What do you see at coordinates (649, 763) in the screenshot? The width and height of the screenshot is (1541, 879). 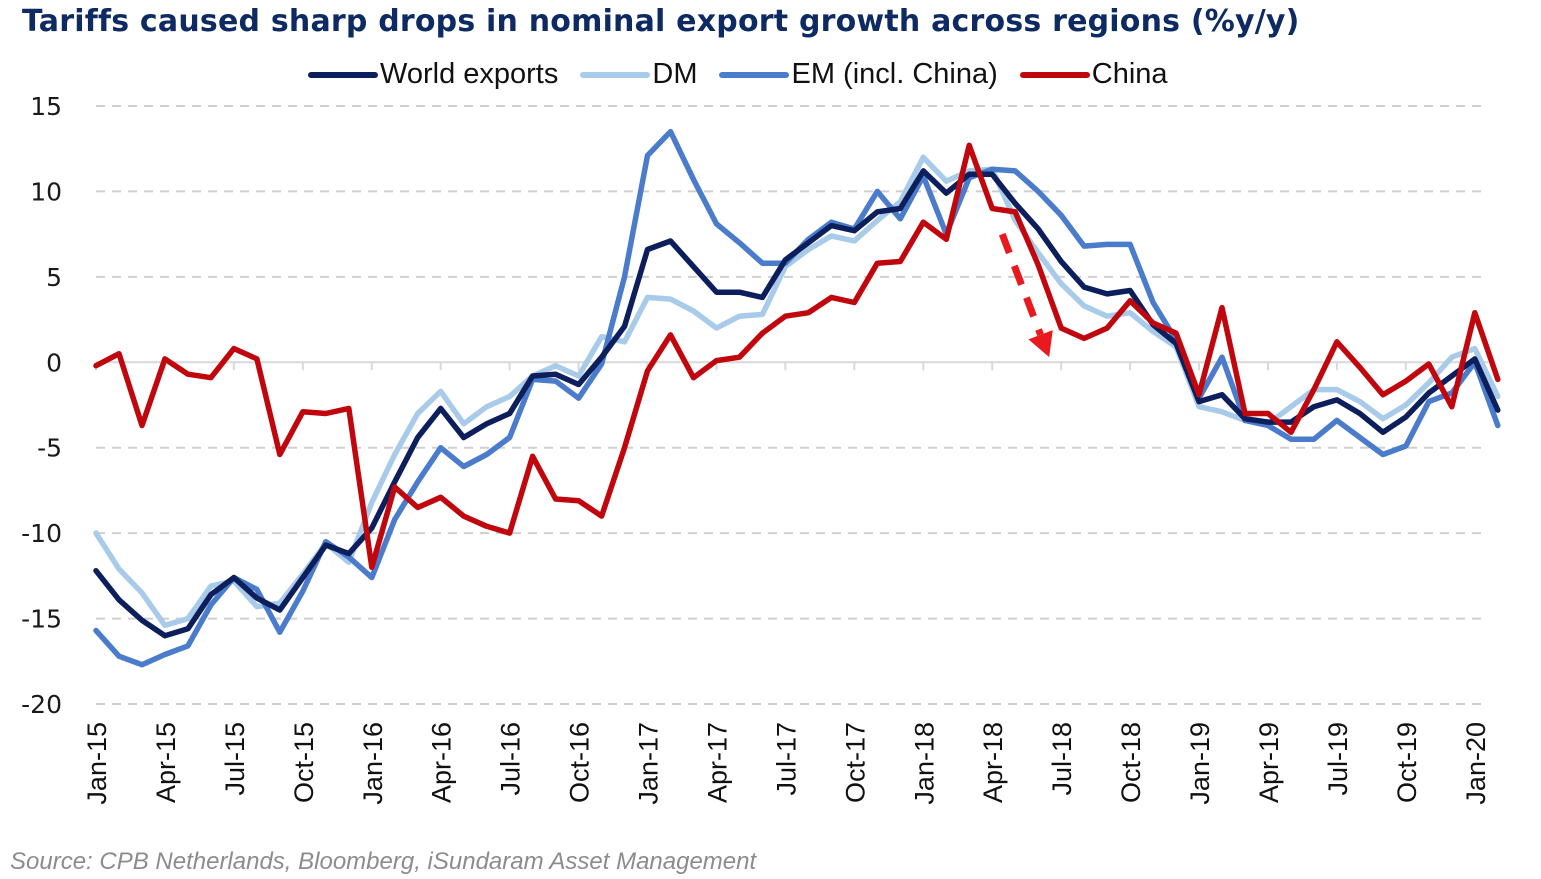 I see `x-tick-label: Jan-17` at bounding box center [649, 763].